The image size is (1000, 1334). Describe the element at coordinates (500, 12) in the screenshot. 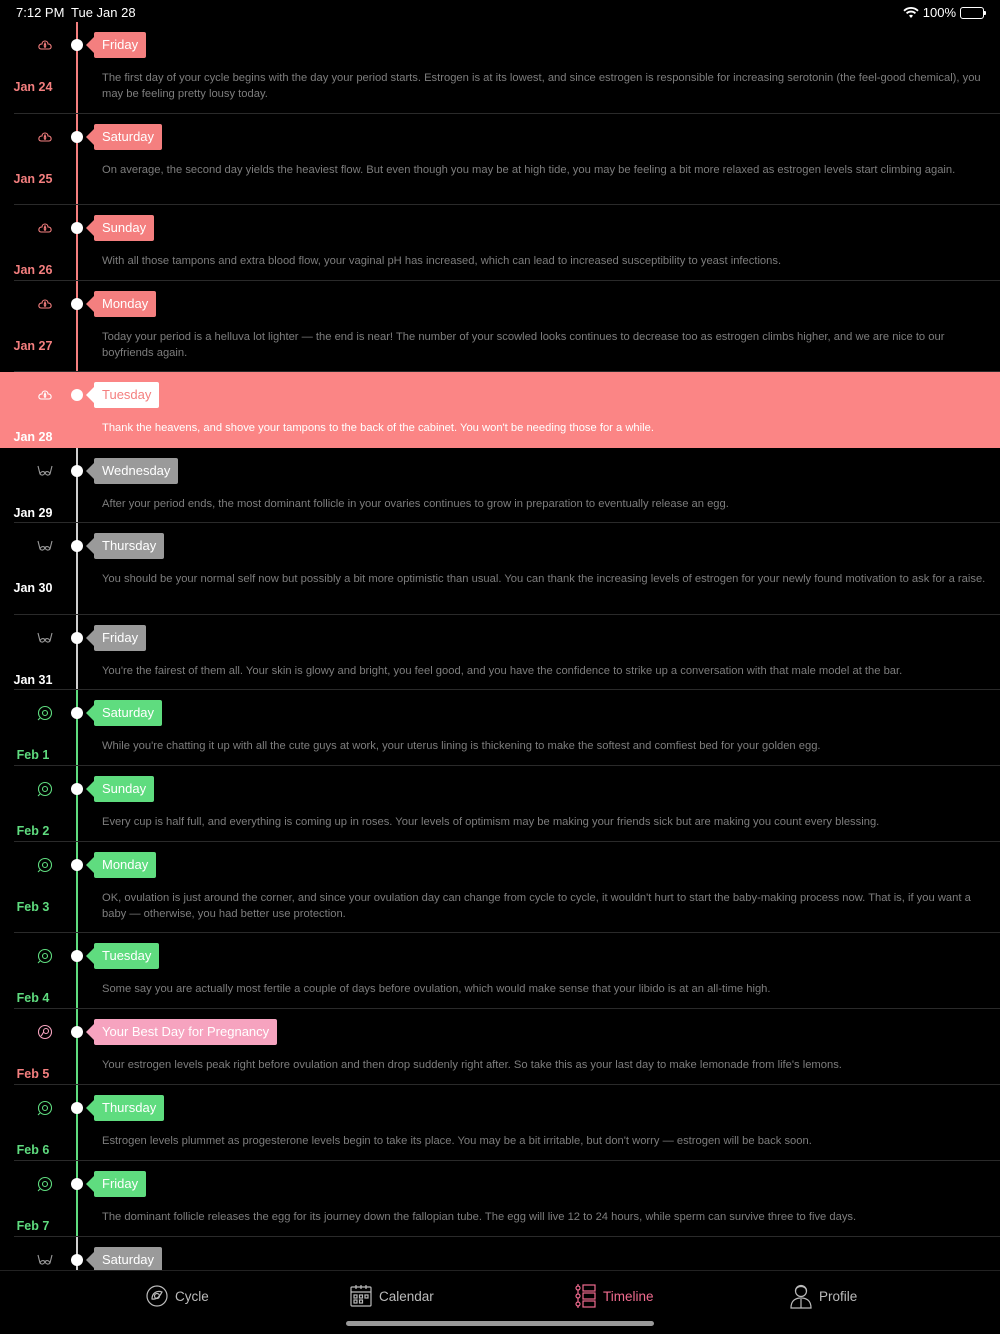

I see `status-bar: 7:12 PM Tue Jan 28 100%` at that location.